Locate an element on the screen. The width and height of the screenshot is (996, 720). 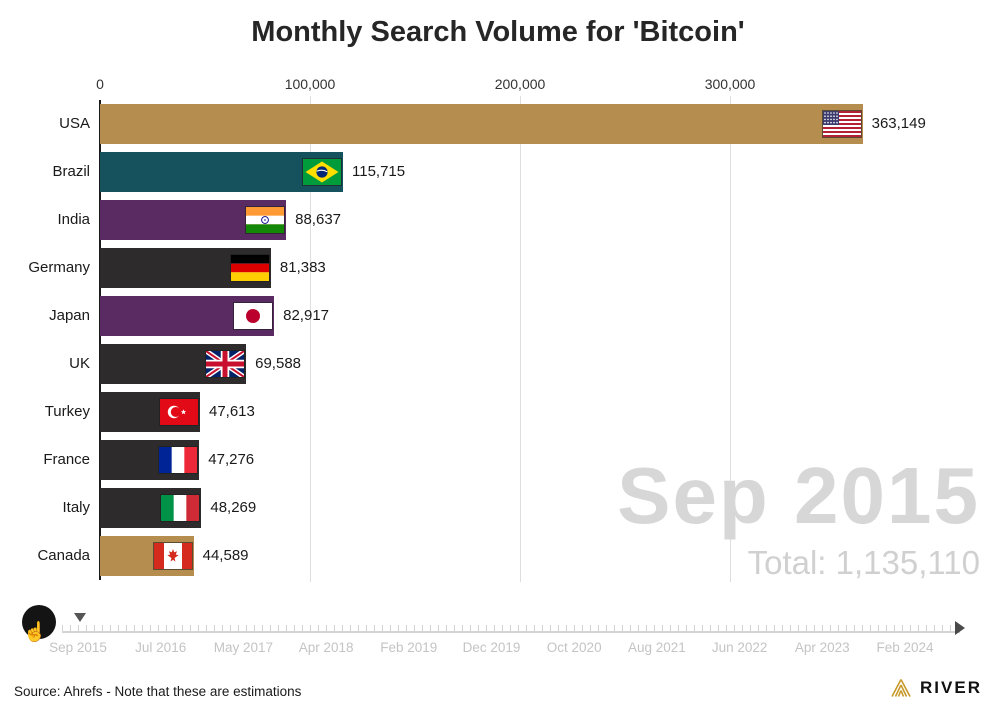
total-label: Total: 1,135,110 is located at coordinates (863, 562).